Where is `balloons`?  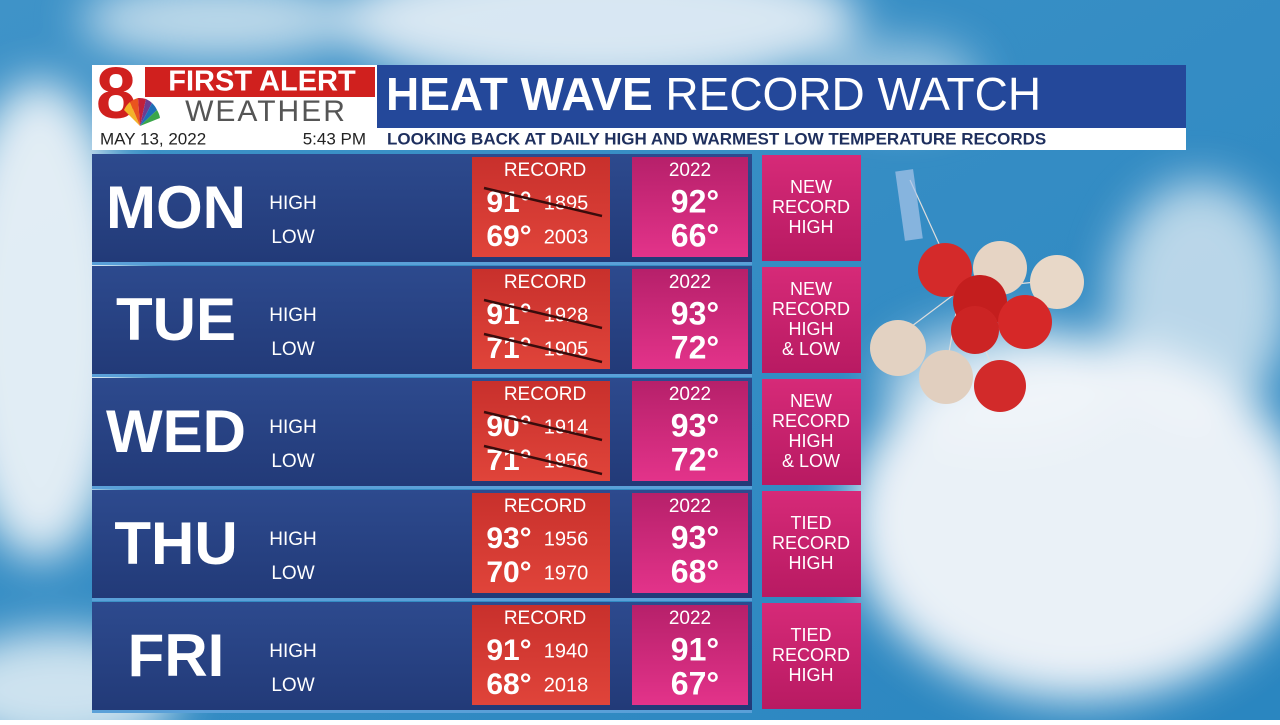 balloons is located at coordinates (977, 290).